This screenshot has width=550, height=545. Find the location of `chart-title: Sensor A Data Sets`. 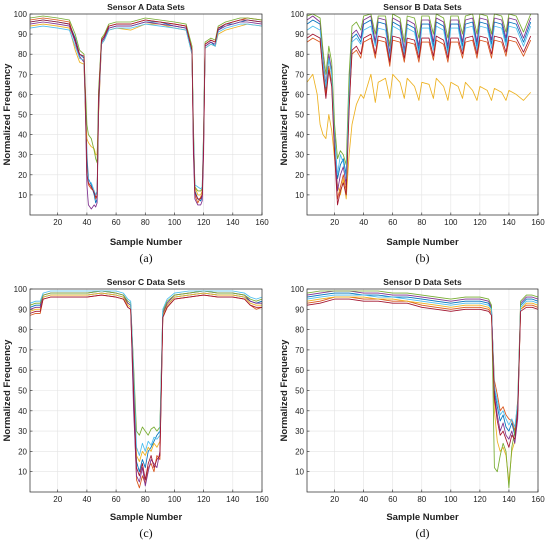

chart-title: Sensor A Data Sets is located at coordinates (146, 7).